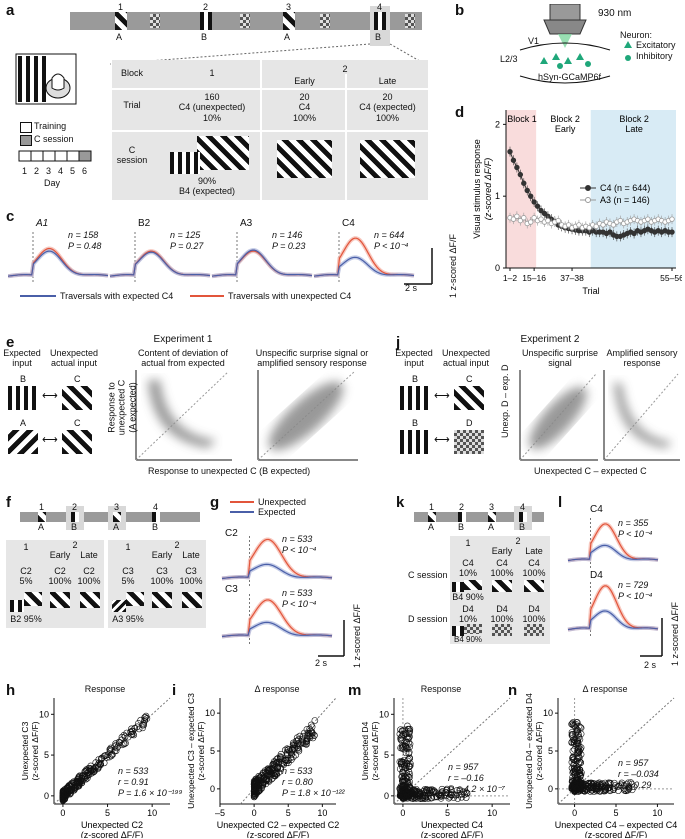 This screenshot has height=839, width=685. What do you see at coordinates (635, 534) in the screenshot?
I see `trace-p: P < 10⁻⁴` at bounding box center [635, 534].